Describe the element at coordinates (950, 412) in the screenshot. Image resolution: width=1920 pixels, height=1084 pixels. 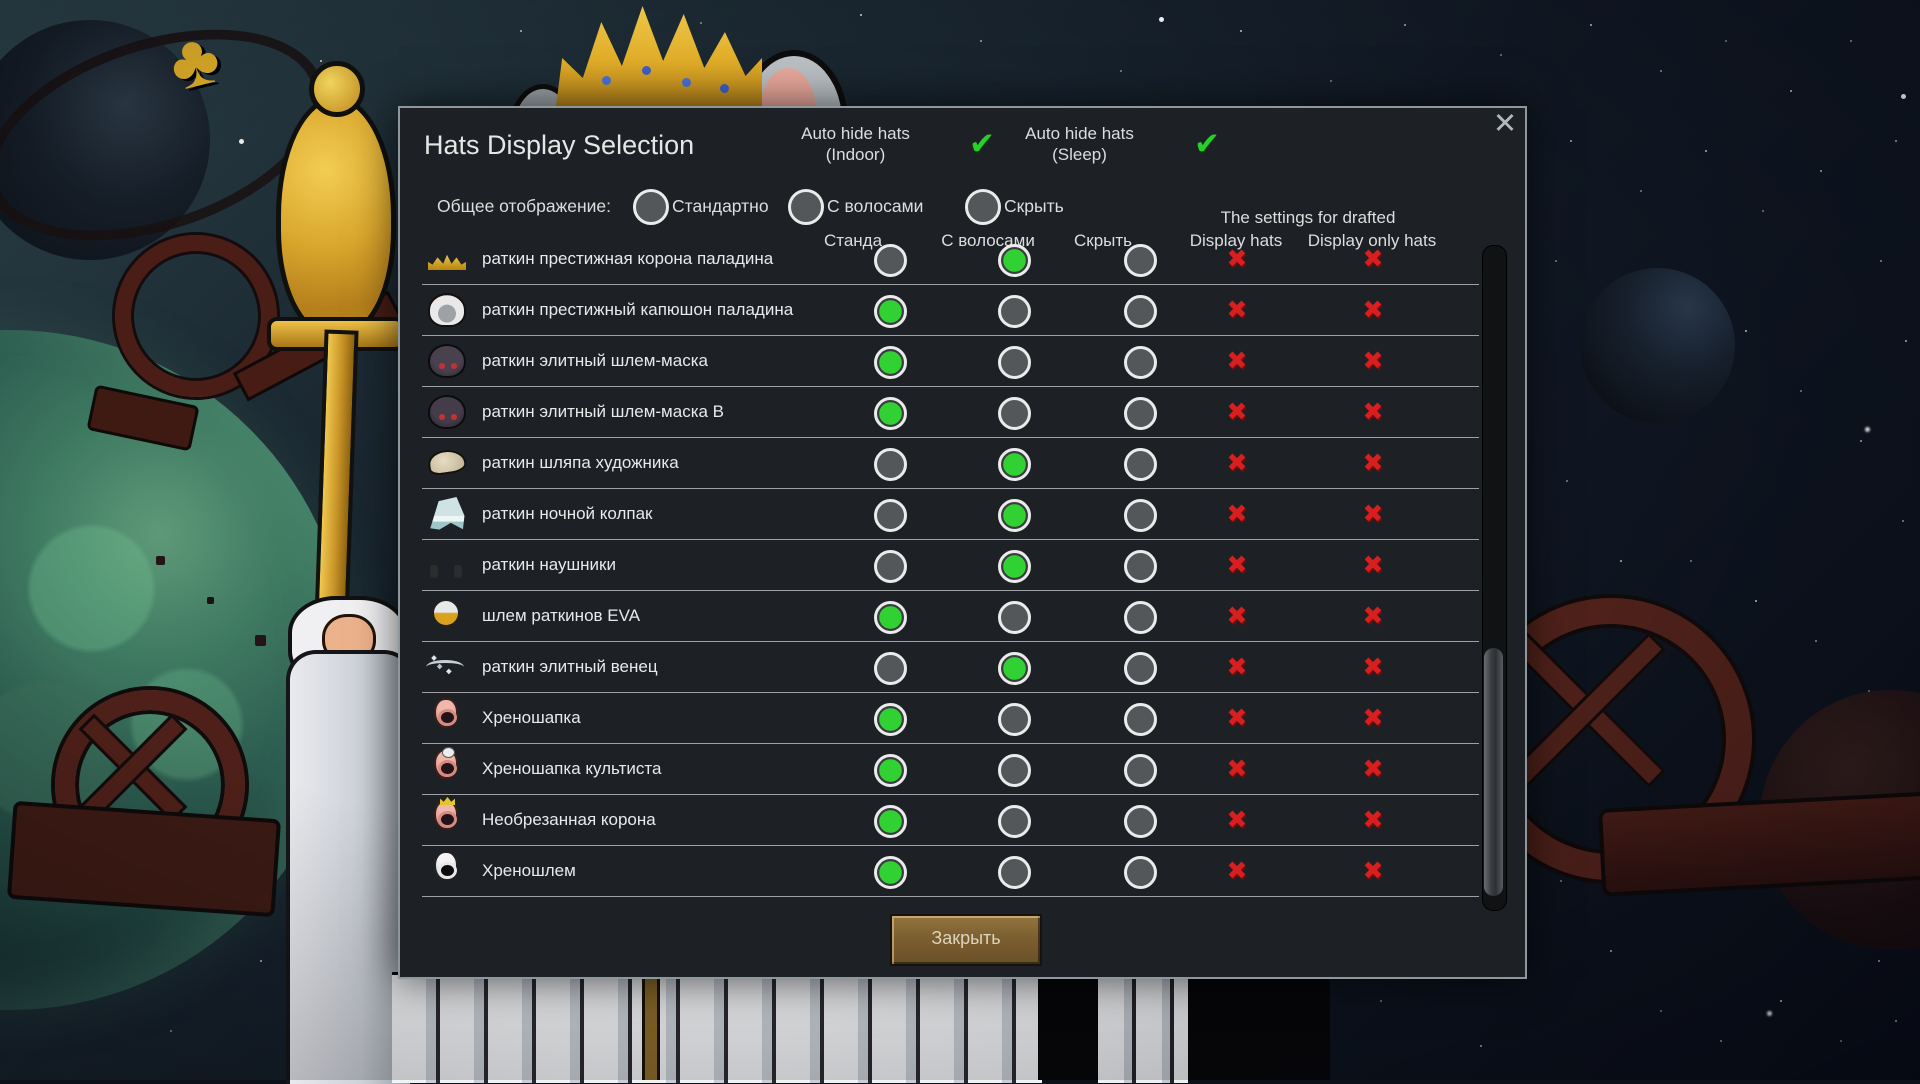
I see `hat-row: раткин элитный шлем-маска B ✖ ✖` at that location.